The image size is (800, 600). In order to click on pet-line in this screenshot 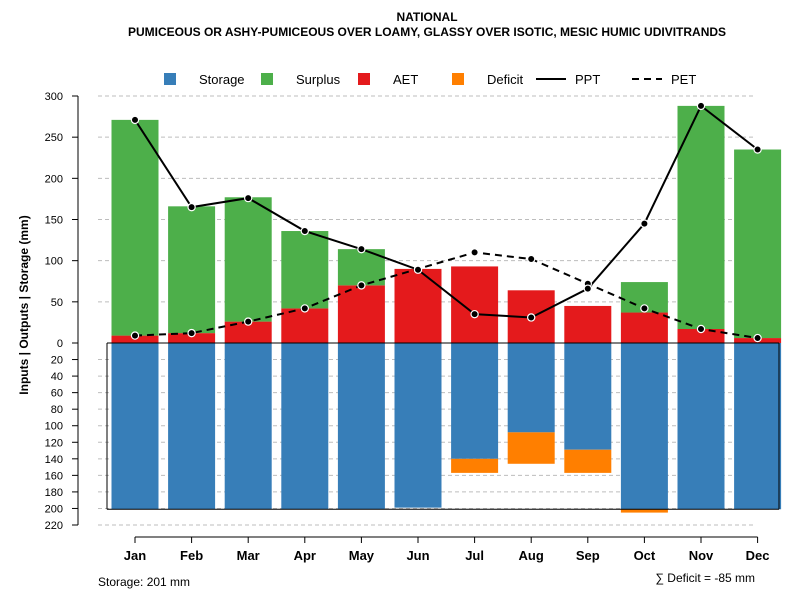, I will do `click(446, 295)`.